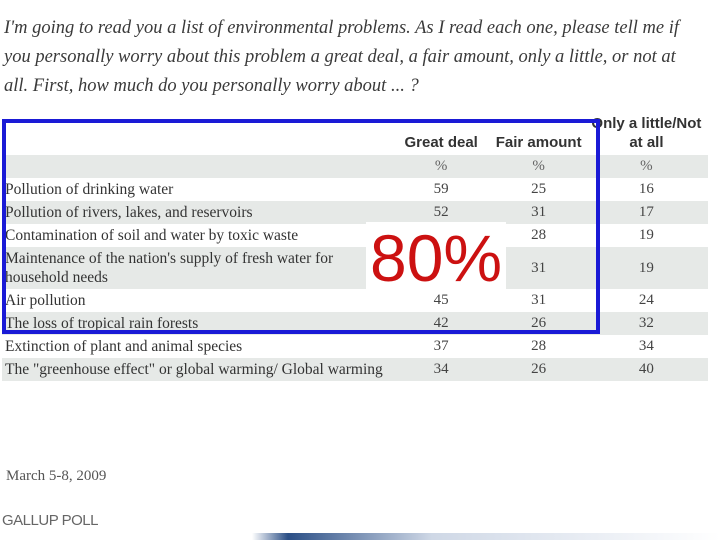 This screenshot has height=540, width=720. What do you see at coordinates (50, 520) in the screenshot?
I see `logo: GALLUP POLL` at bounding box center [50, 520].